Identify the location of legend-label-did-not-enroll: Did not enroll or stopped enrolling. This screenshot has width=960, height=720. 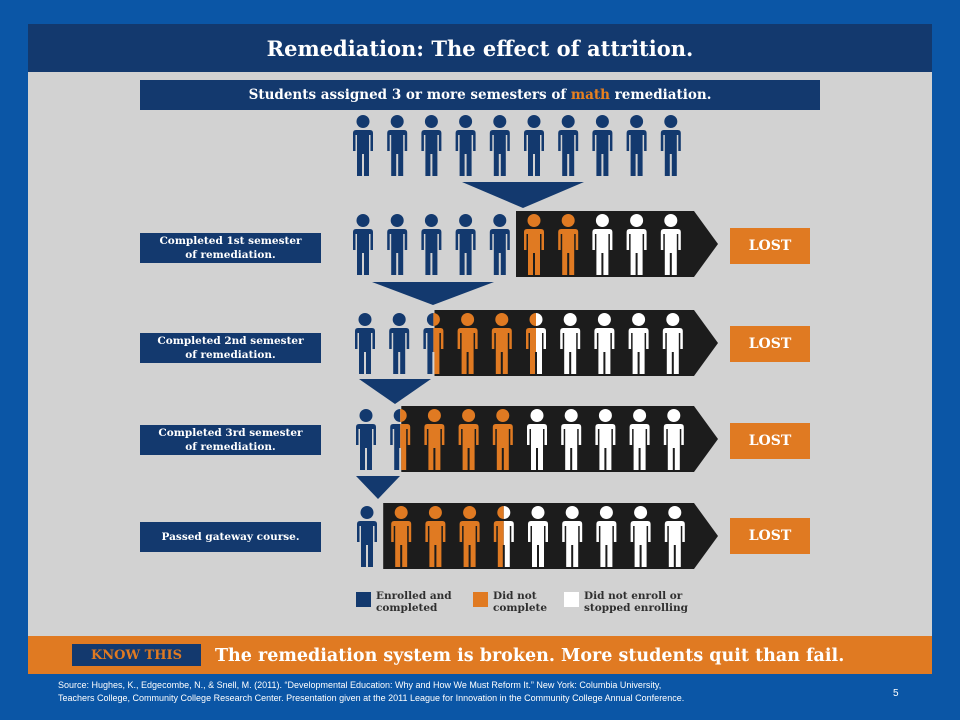
(636, 602).